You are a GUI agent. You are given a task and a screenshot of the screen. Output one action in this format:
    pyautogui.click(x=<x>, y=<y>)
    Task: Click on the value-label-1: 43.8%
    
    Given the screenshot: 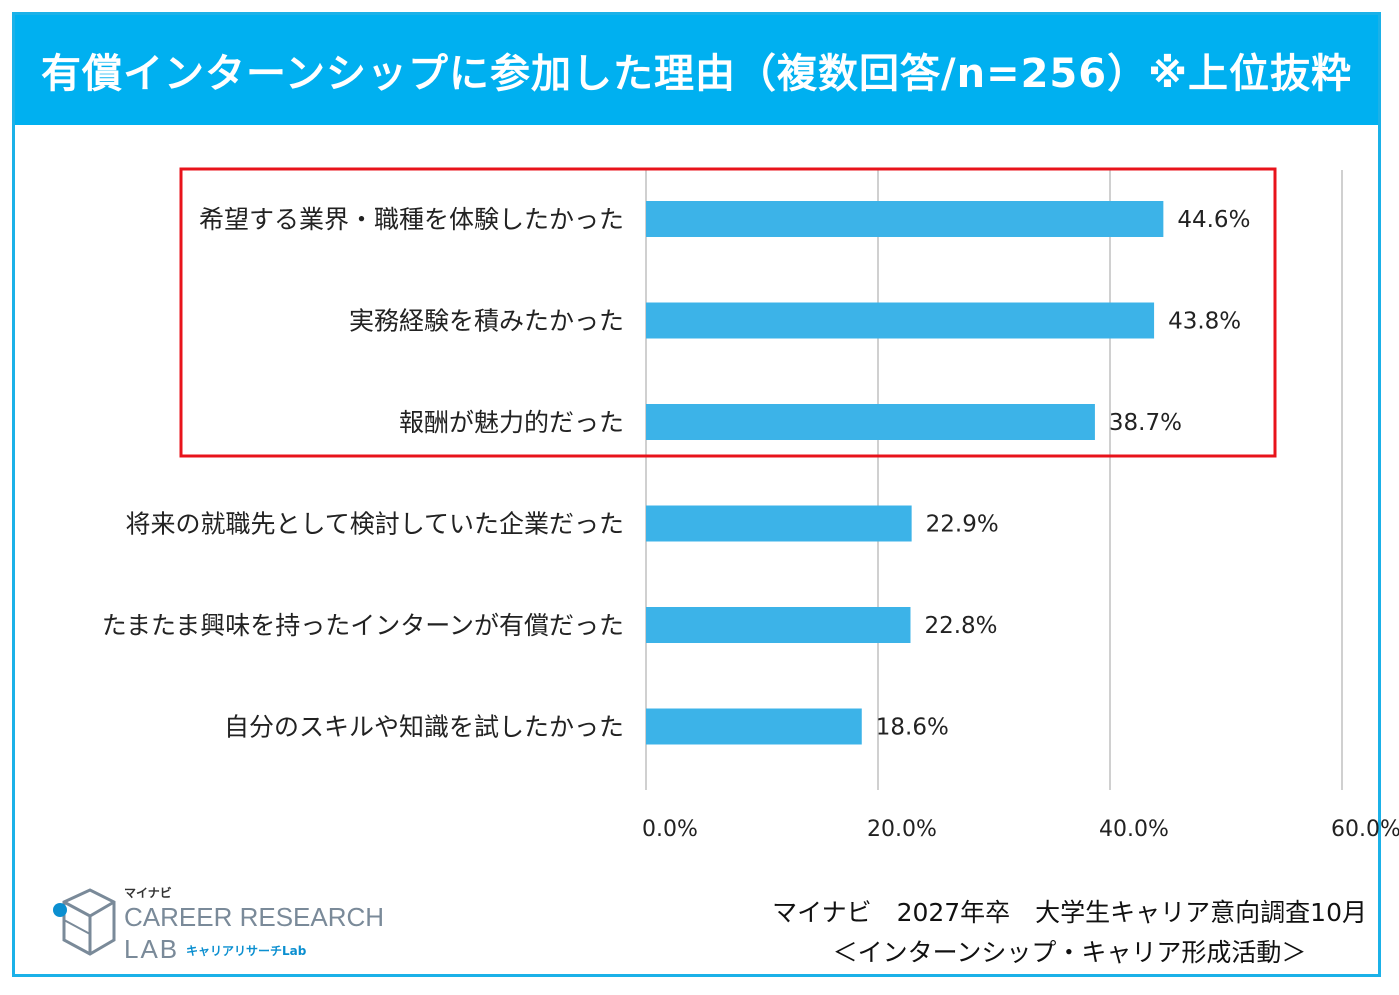 What is the action you would take?
    pyautogui.click(x=1204, y=322)
    